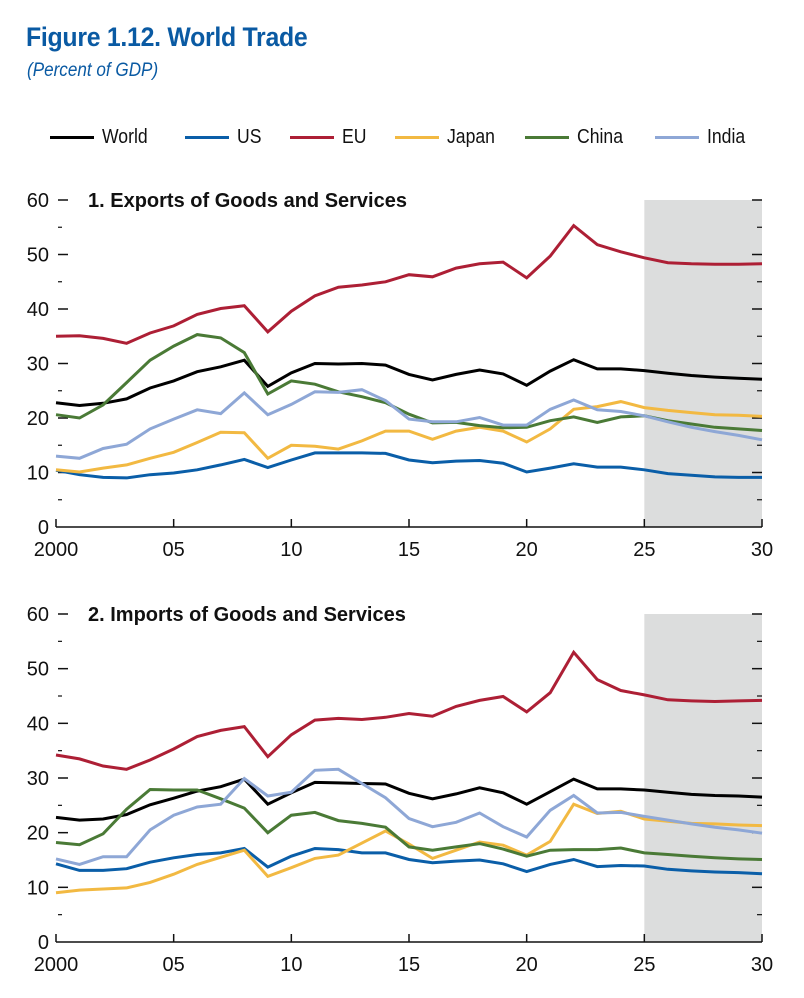  What do you see at coordinates (38, 724) in the screenshot?
I see `imports-y-tick-label: 40` at bounding box center [38, 724].